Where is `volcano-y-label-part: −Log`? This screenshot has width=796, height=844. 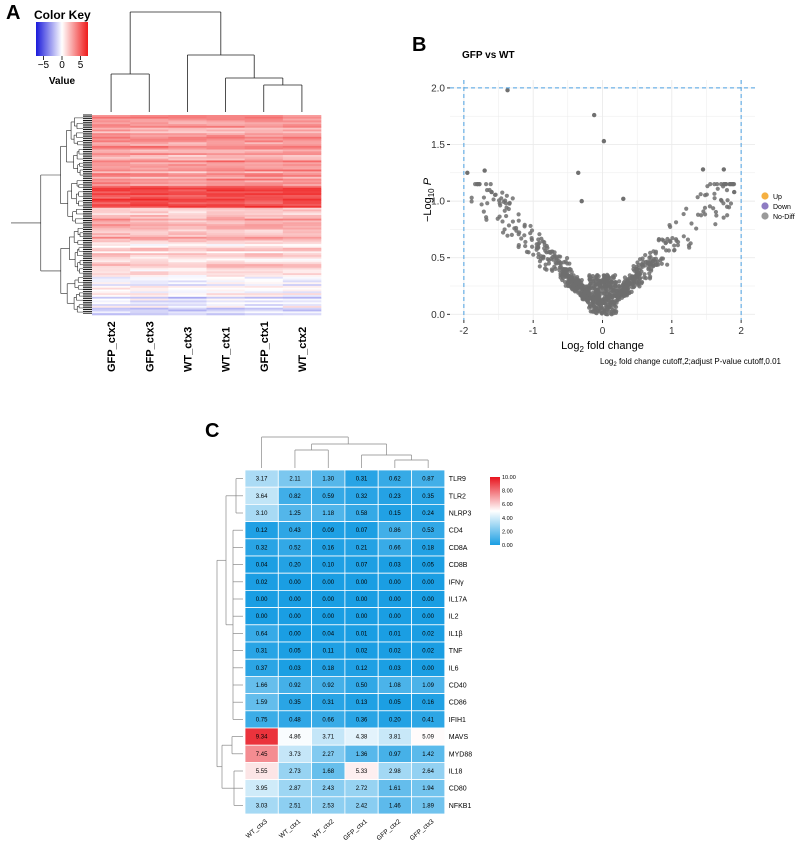
volcano-y-label-part: −Log is located at coordinates (428, 209).